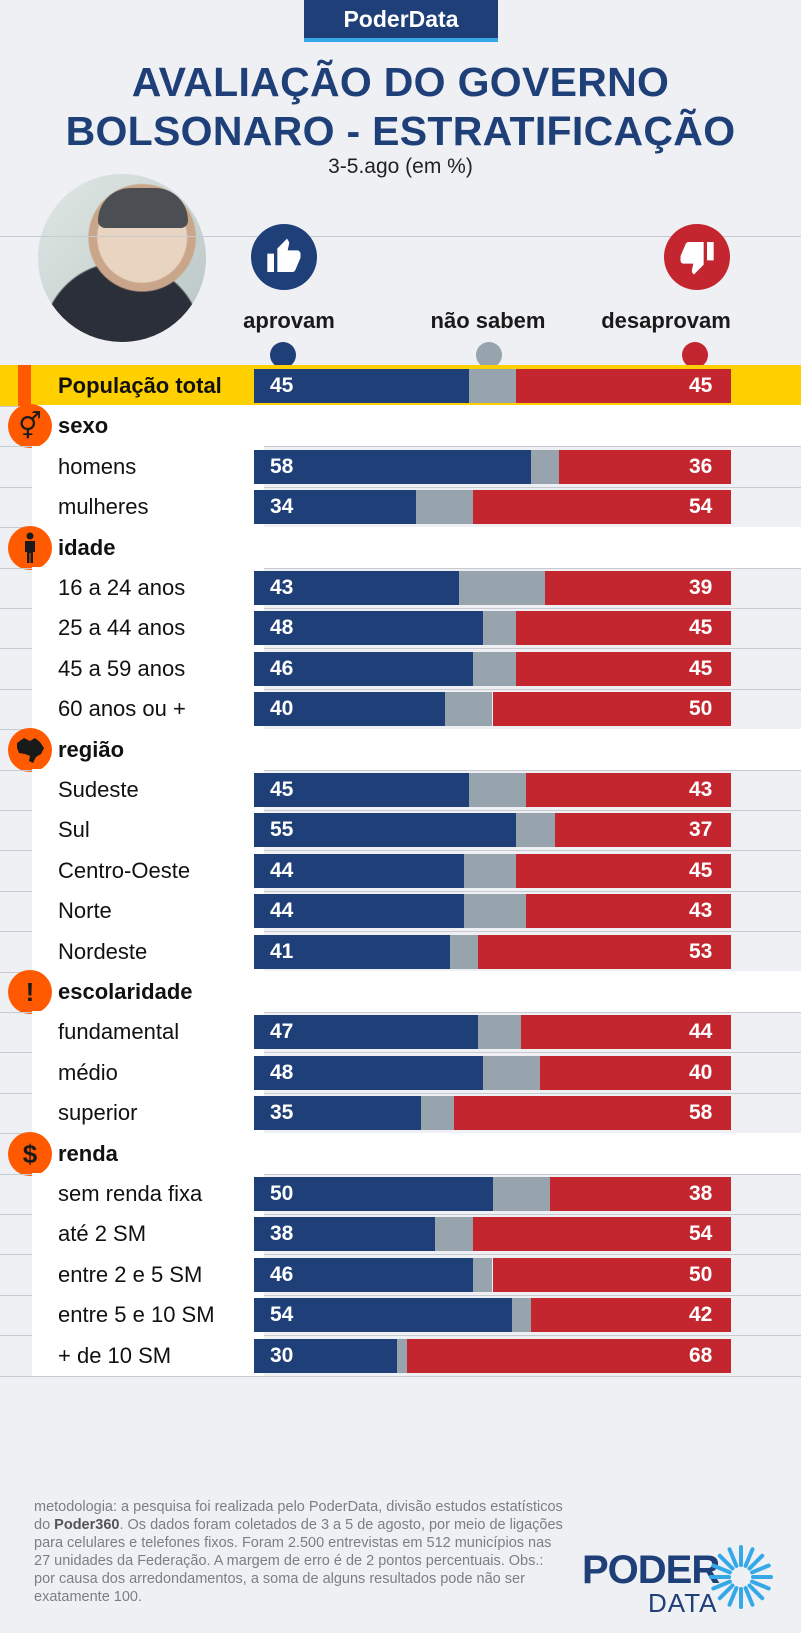  Describe the element at coordinates (30, 992) in the screenshot. I see `exclamation-icon: !` at that location.